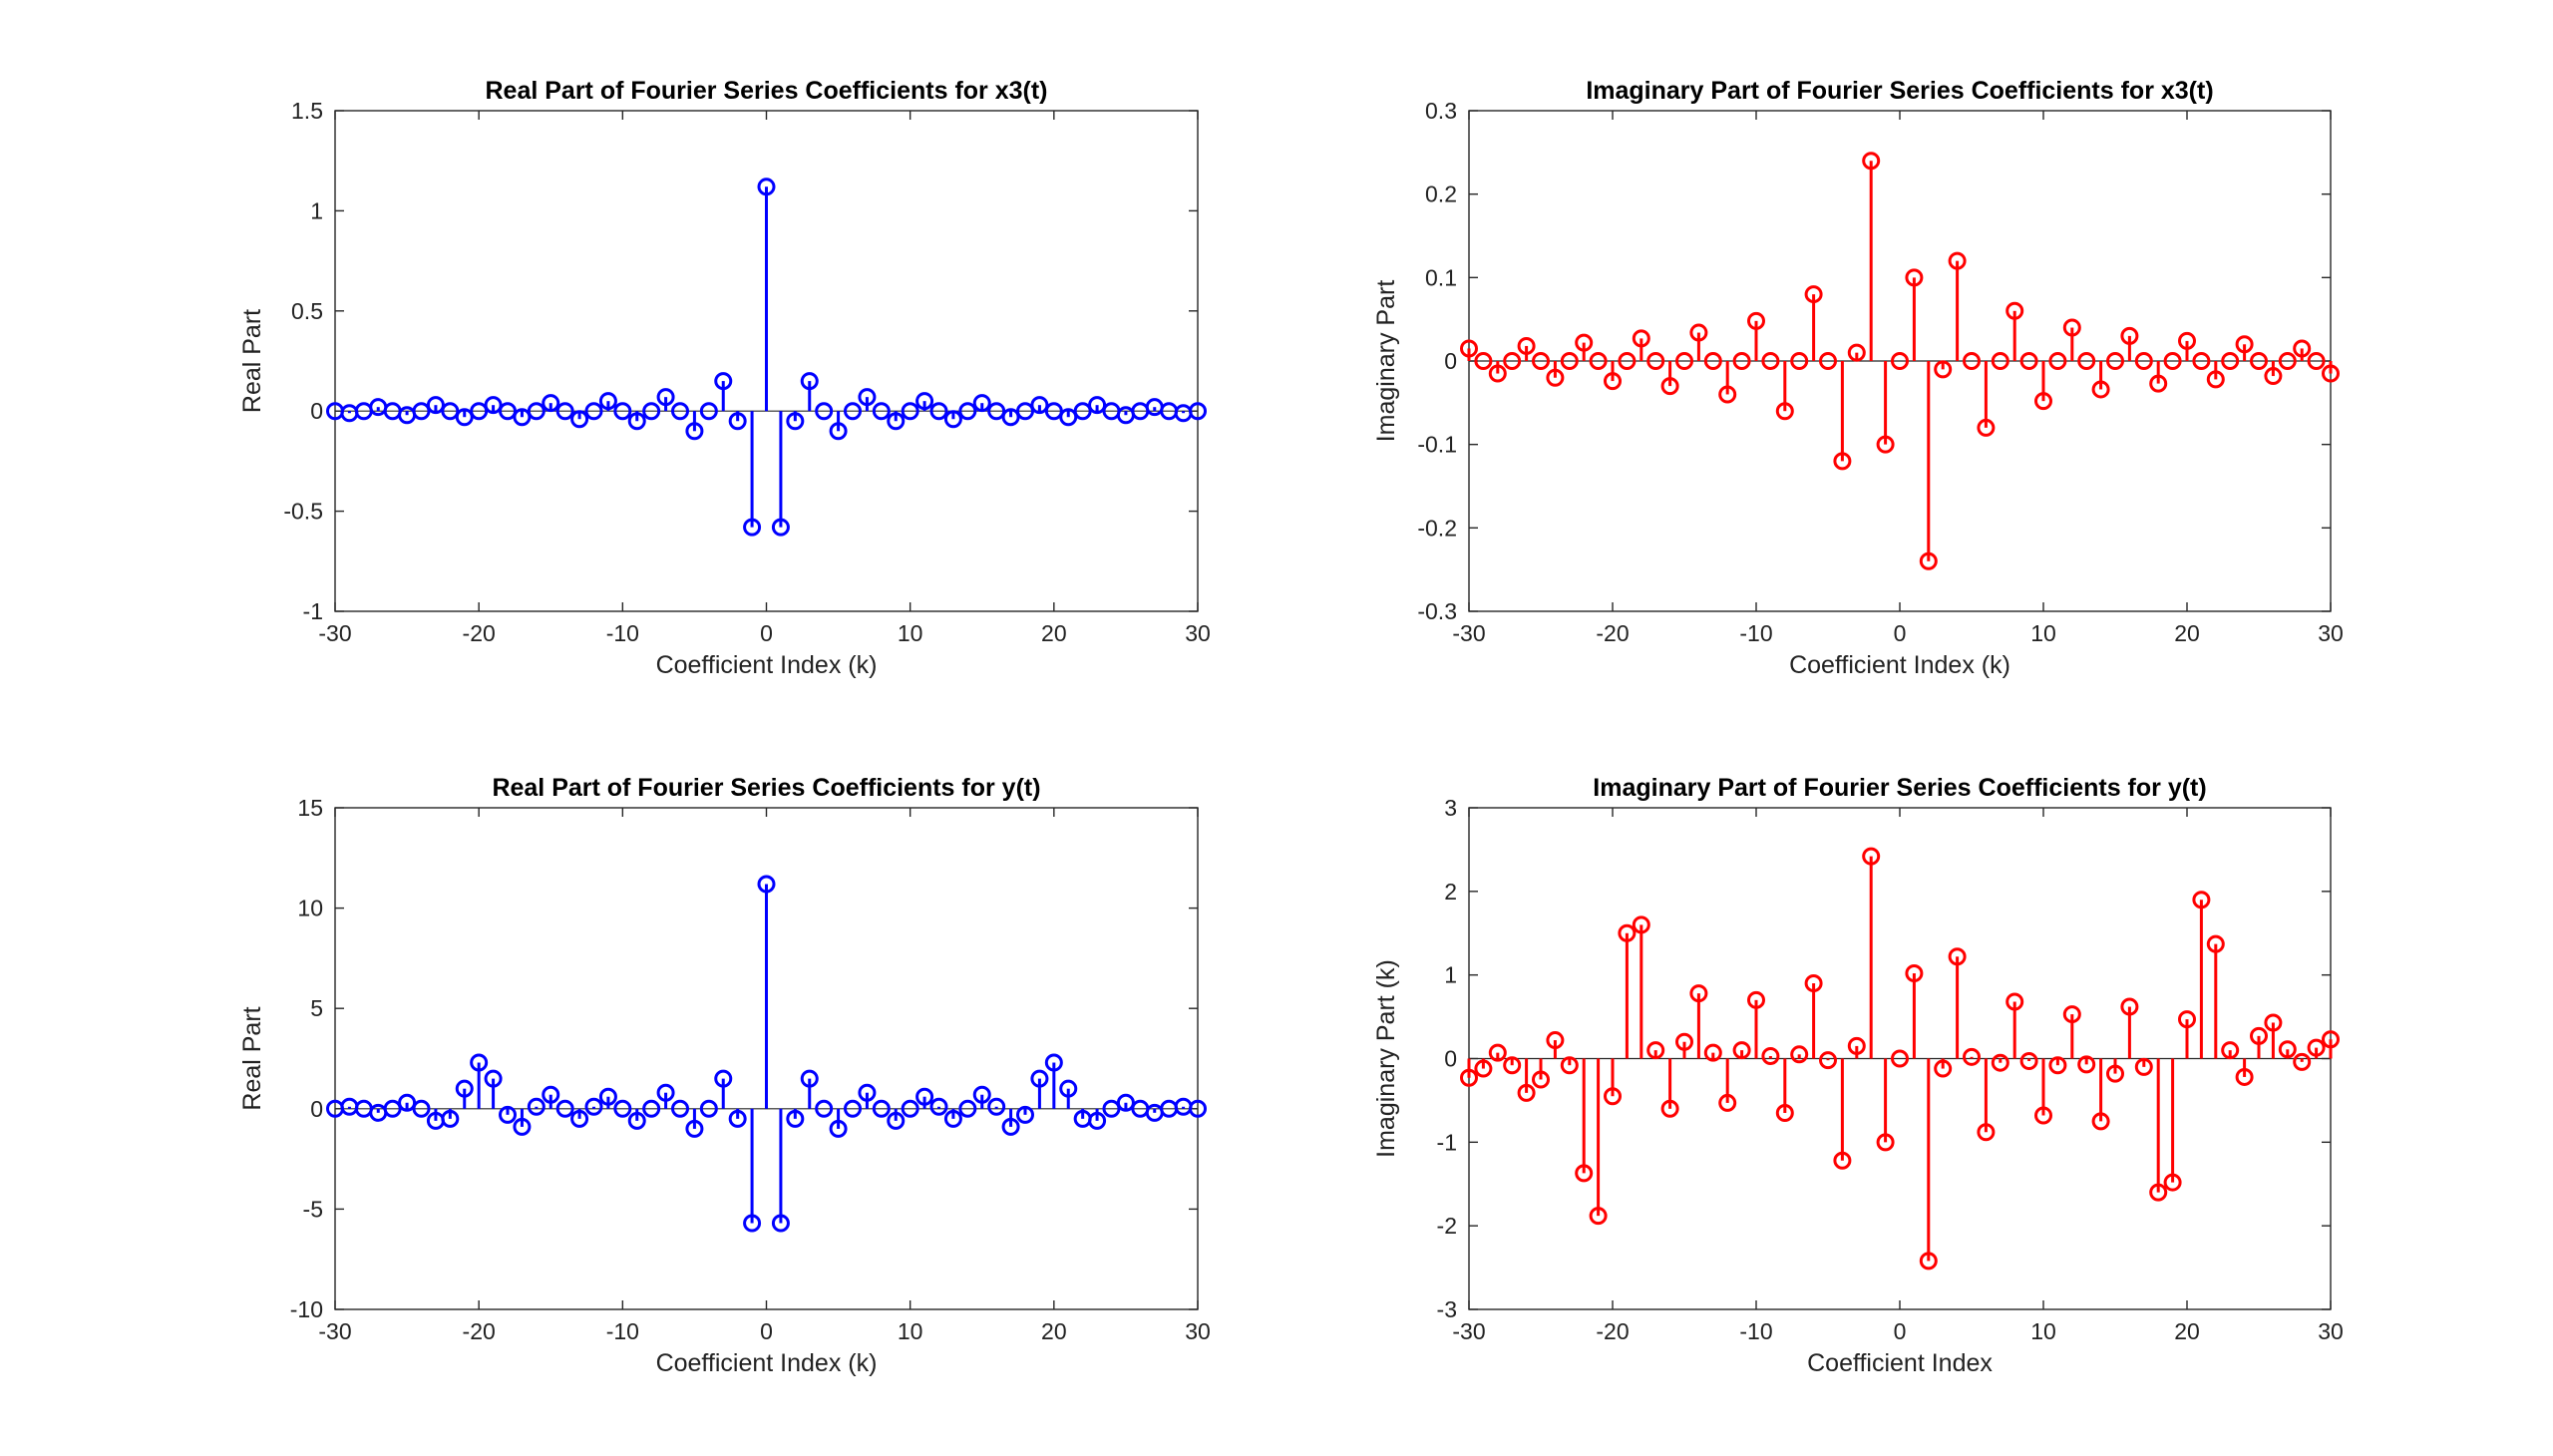 The width and height of the screenshot is (2553, 1456). Describe the element at coordinates (1437, 611) in the screenshot. I see `y-tick-label: -0.3` at that location.